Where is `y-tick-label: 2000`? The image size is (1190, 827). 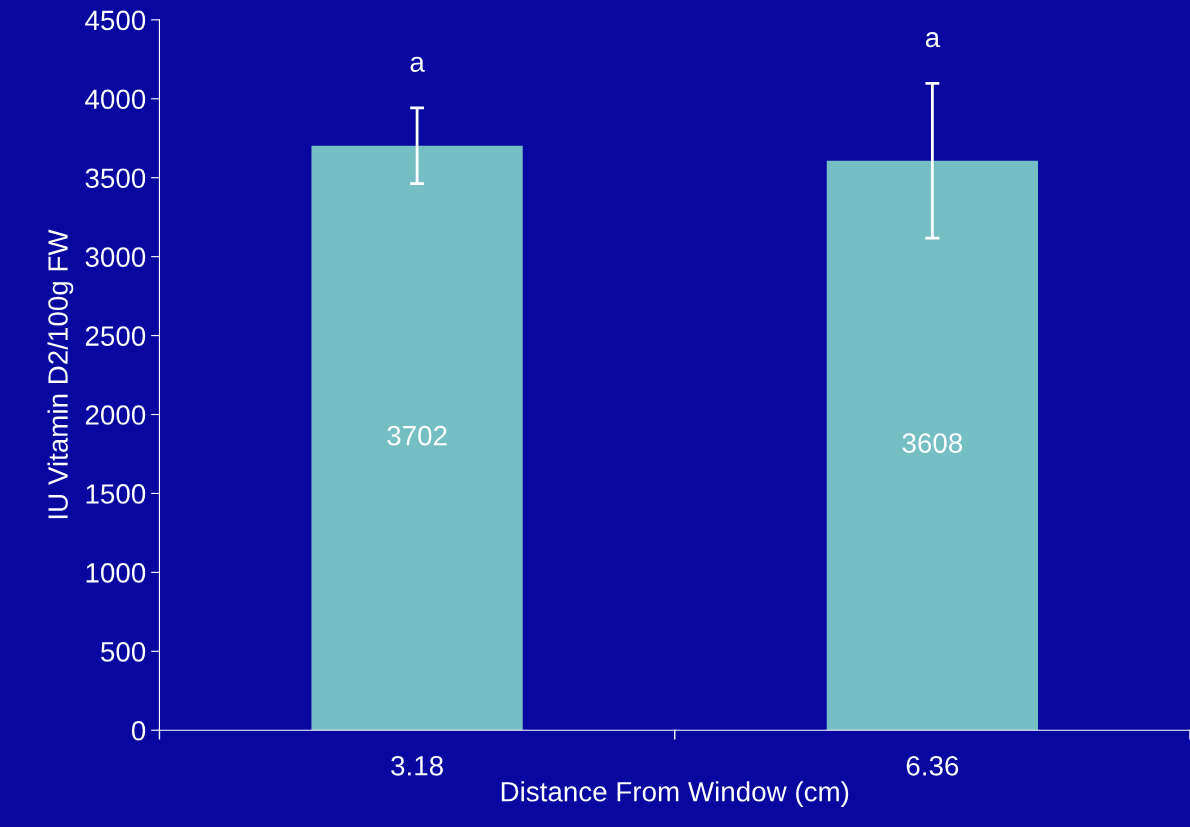
y-tick-label: 2000 is located at coordinates (115, 415).